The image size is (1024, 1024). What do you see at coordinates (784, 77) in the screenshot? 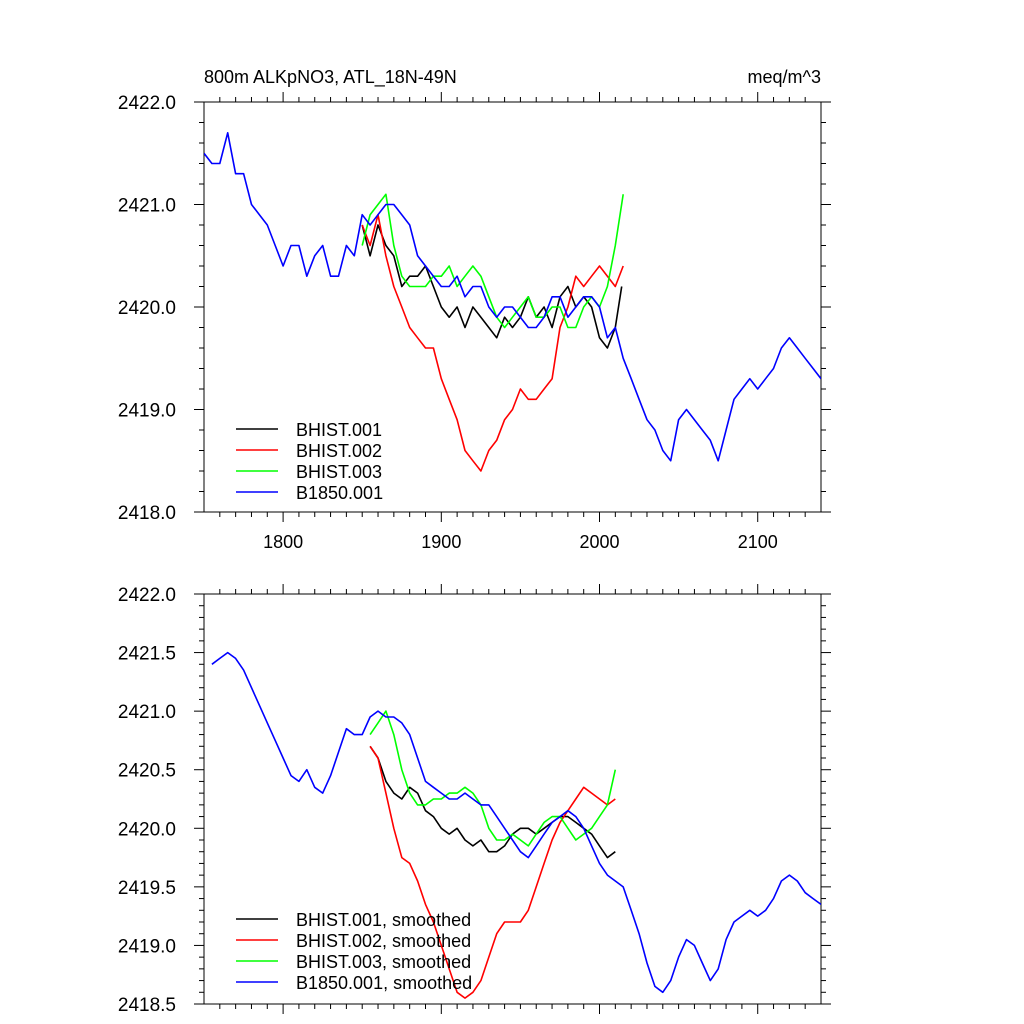
I see `figure-units: meq/m^3` at bounding box center [784, 77].